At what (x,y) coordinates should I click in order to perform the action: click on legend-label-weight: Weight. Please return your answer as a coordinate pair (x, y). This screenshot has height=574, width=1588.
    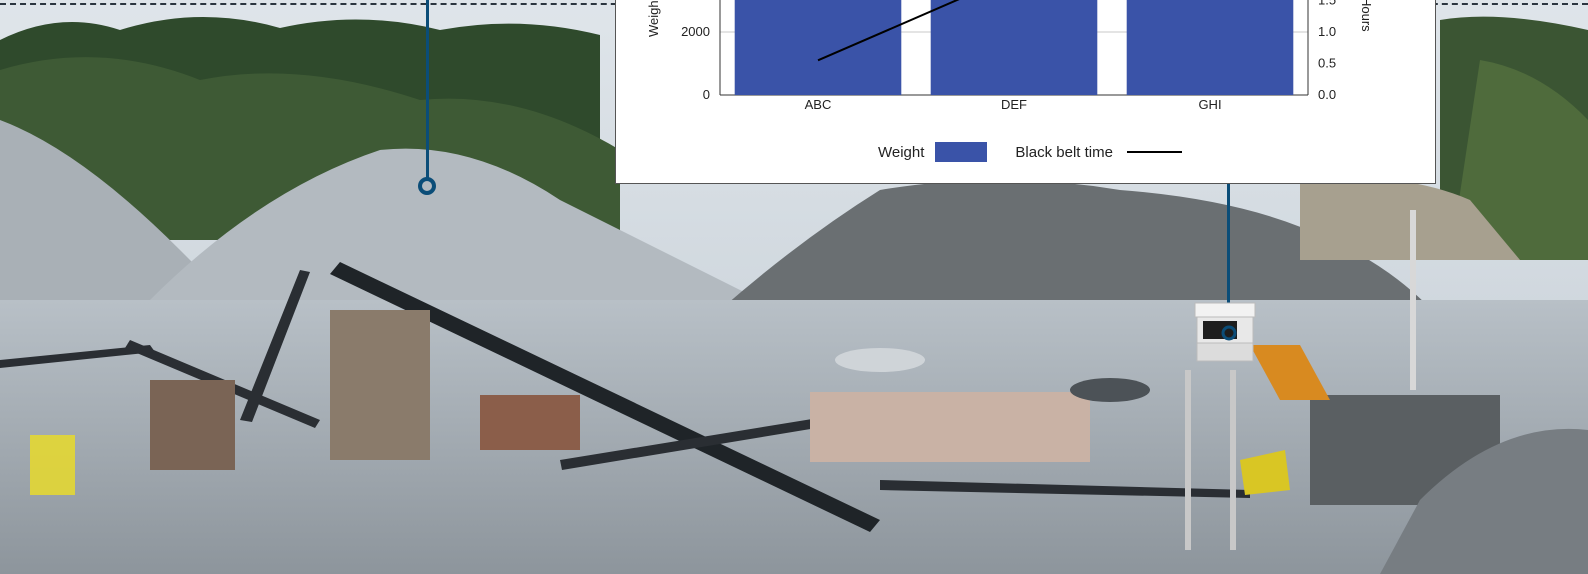
    Looking at the image, I should click on (901, 152).